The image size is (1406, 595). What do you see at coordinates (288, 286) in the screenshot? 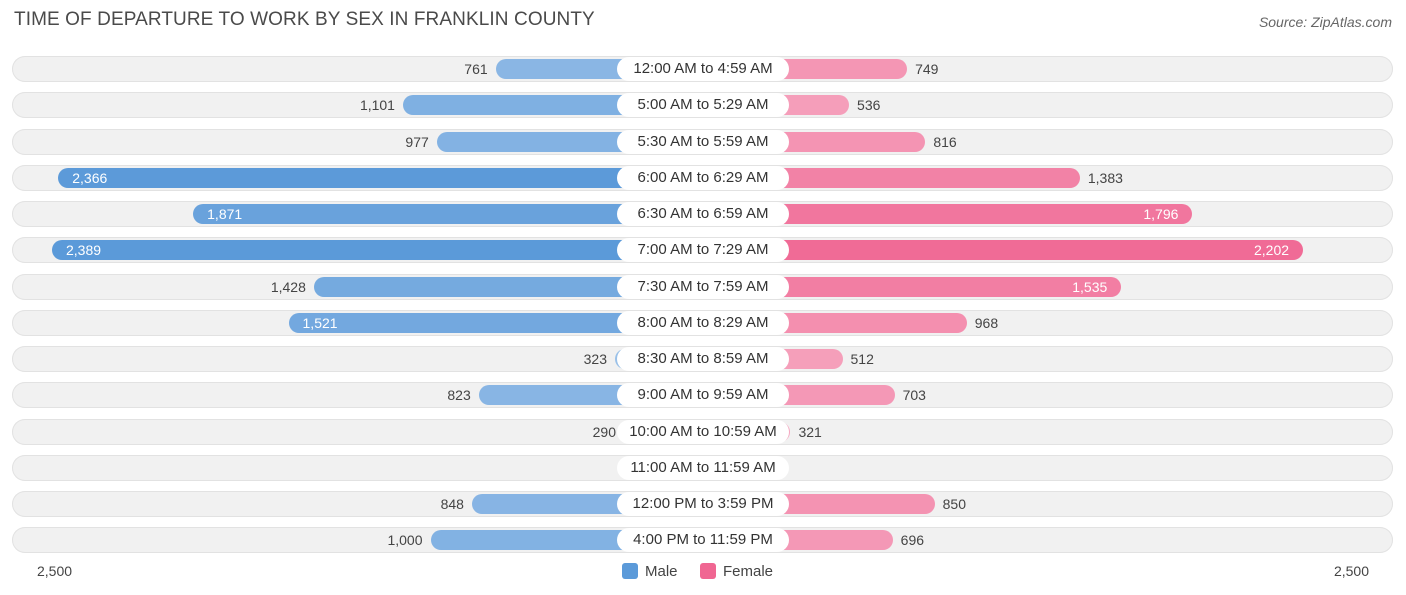
I see `value-male: 1,428` at bounding box center [288, 286].